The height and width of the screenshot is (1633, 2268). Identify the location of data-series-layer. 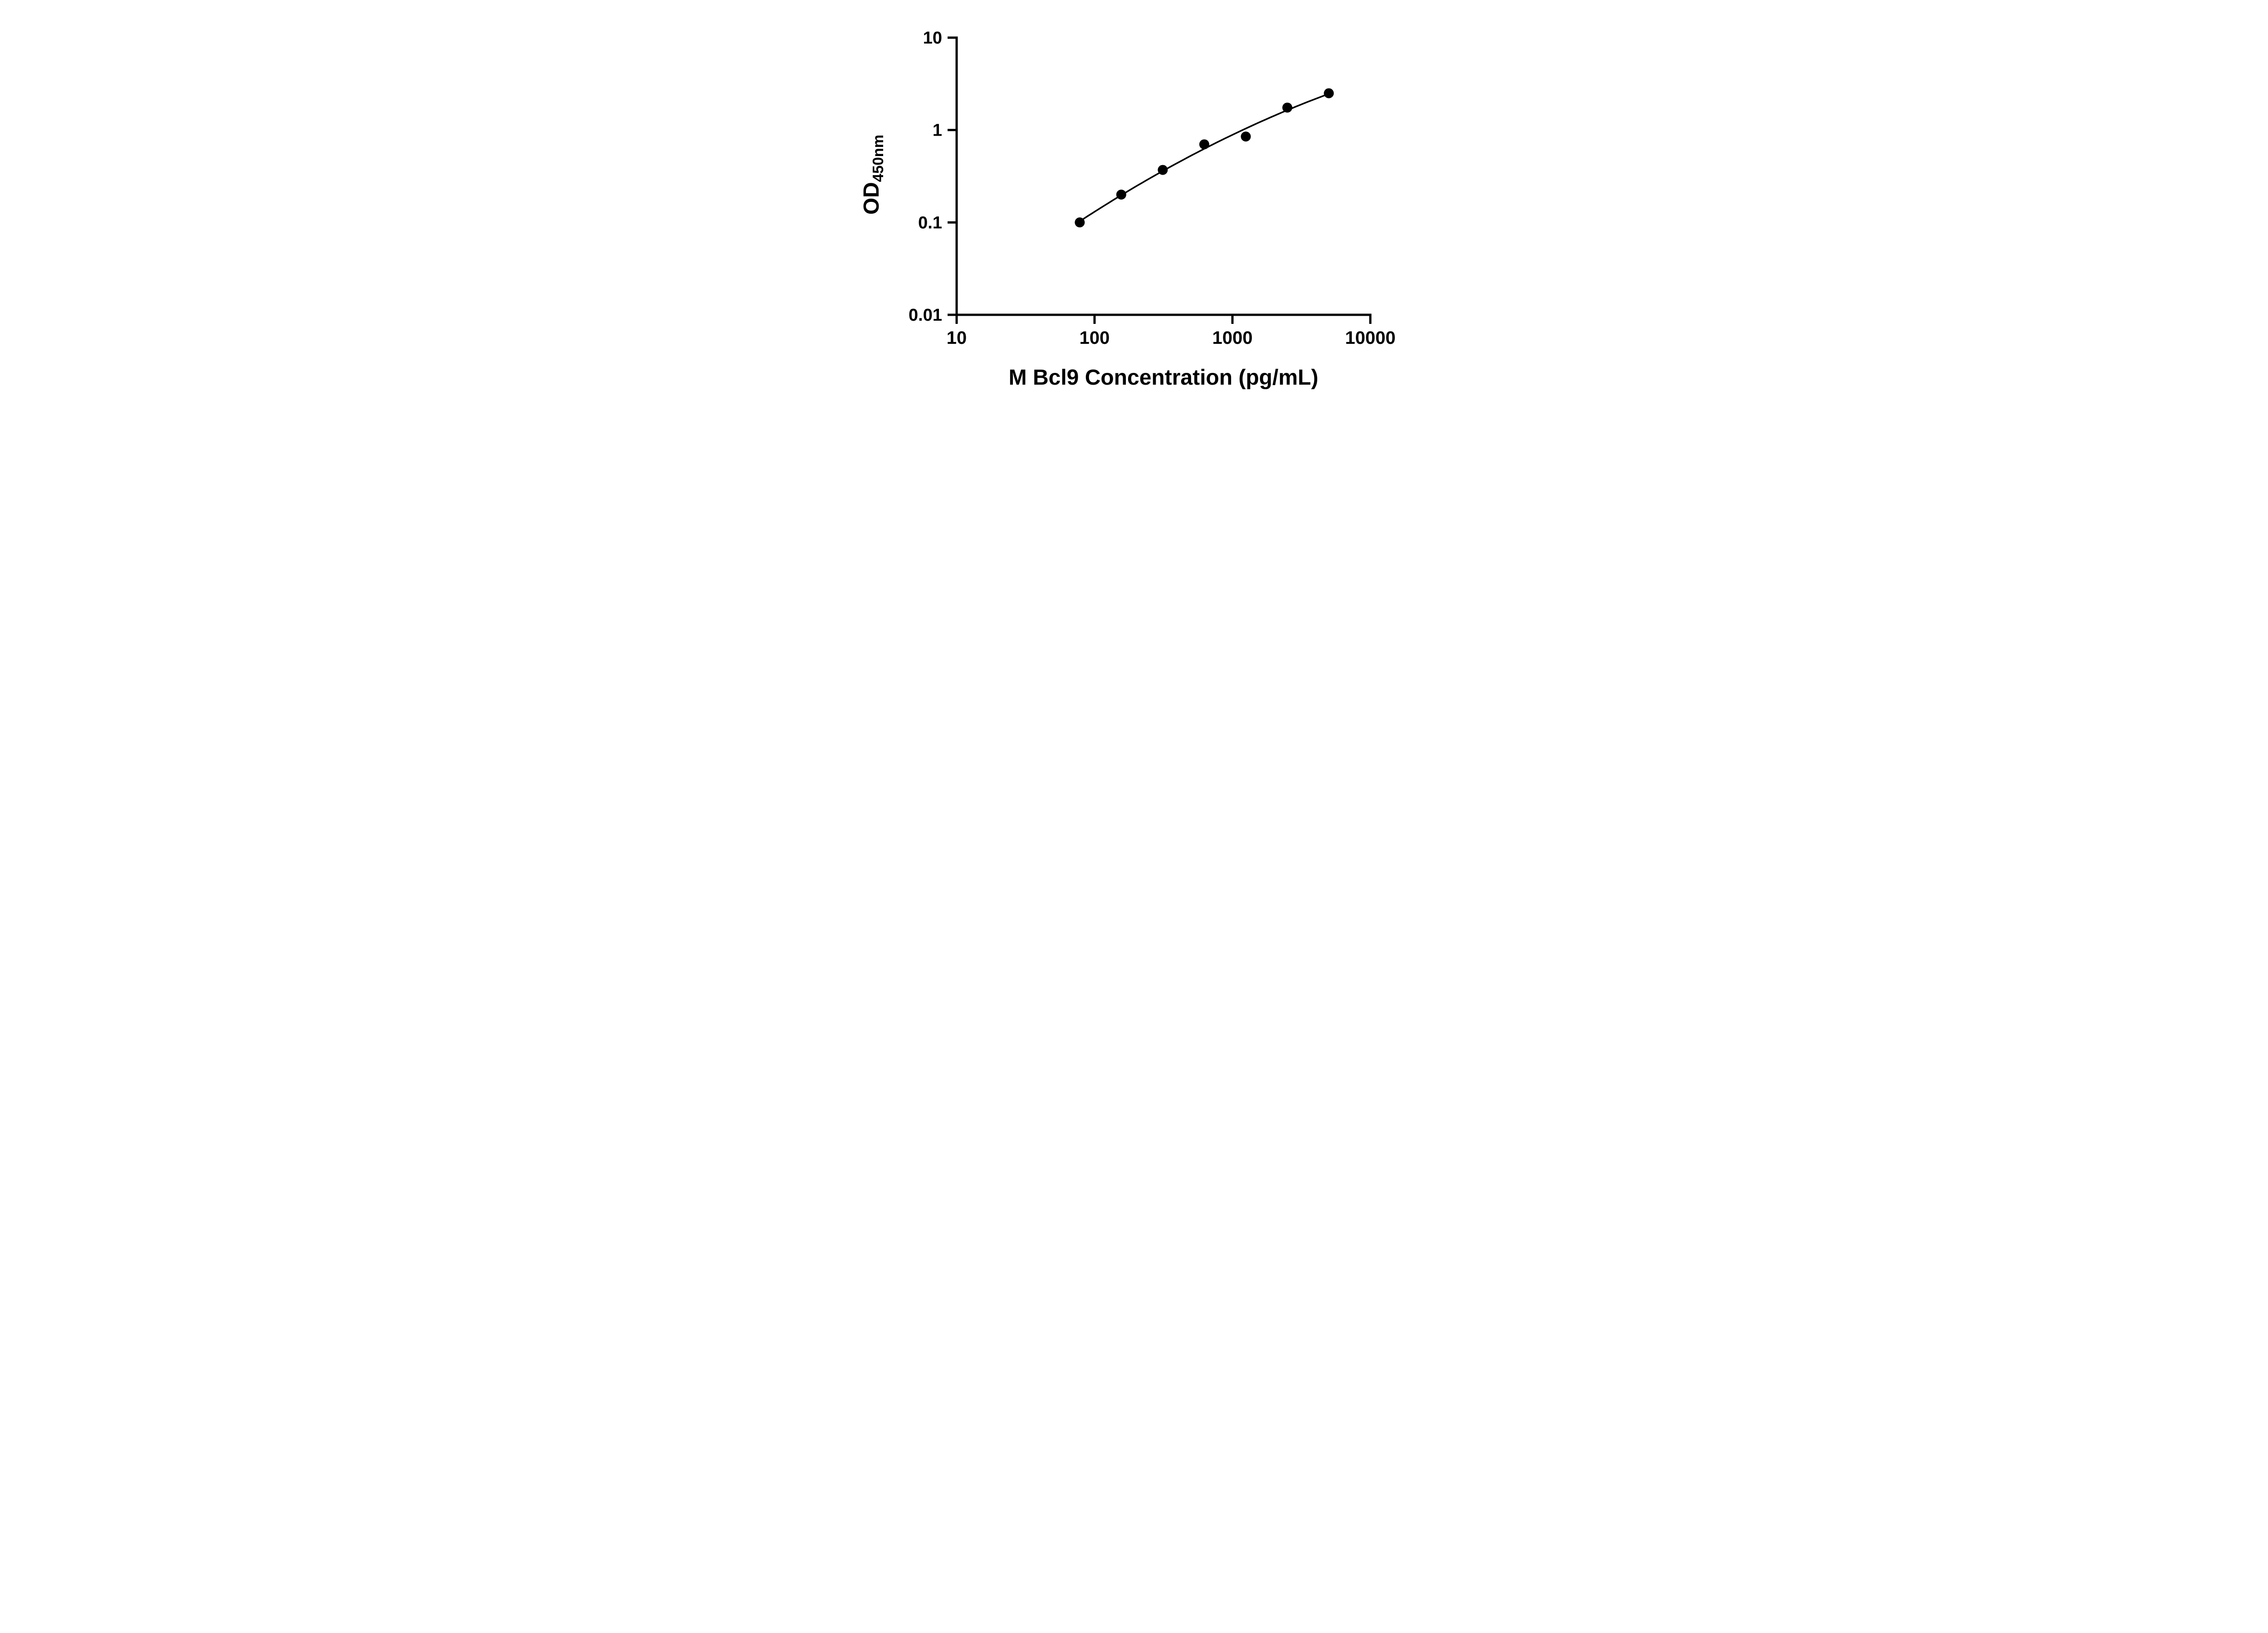
(1204, 158).